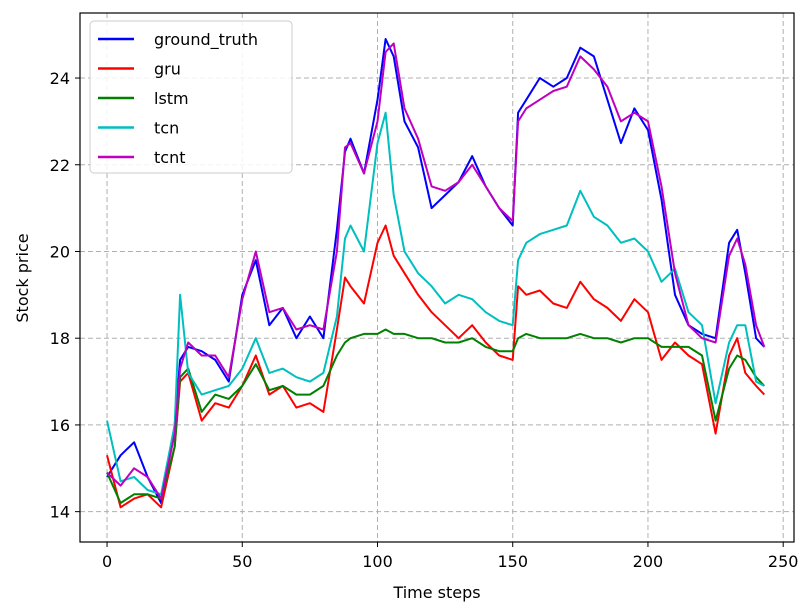 This screenshot has height=614, width=807. Describe the element at coordinates (450, 556) in the screenshot. I see `x-axis: 0 50 100 150 200 250` at that location.